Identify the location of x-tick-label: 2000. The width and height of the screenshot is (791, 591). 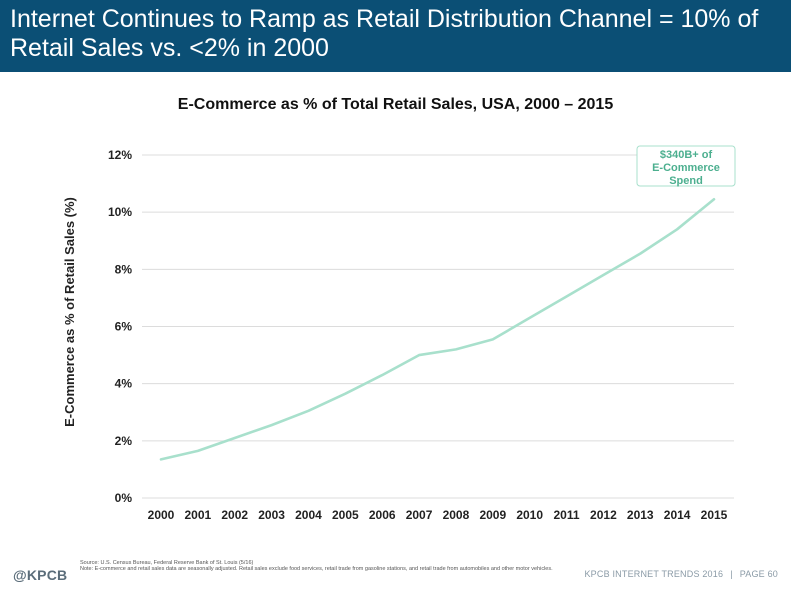
(161, 515).